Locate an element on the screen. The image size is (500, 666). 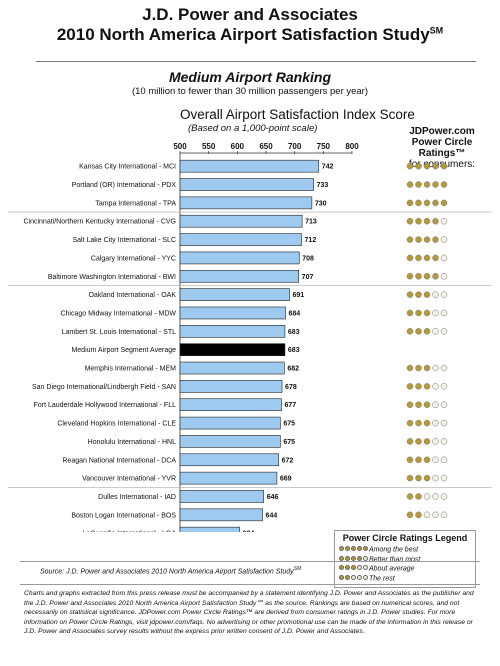
bar-value-label: 683 is located at coordinates (294, 332).